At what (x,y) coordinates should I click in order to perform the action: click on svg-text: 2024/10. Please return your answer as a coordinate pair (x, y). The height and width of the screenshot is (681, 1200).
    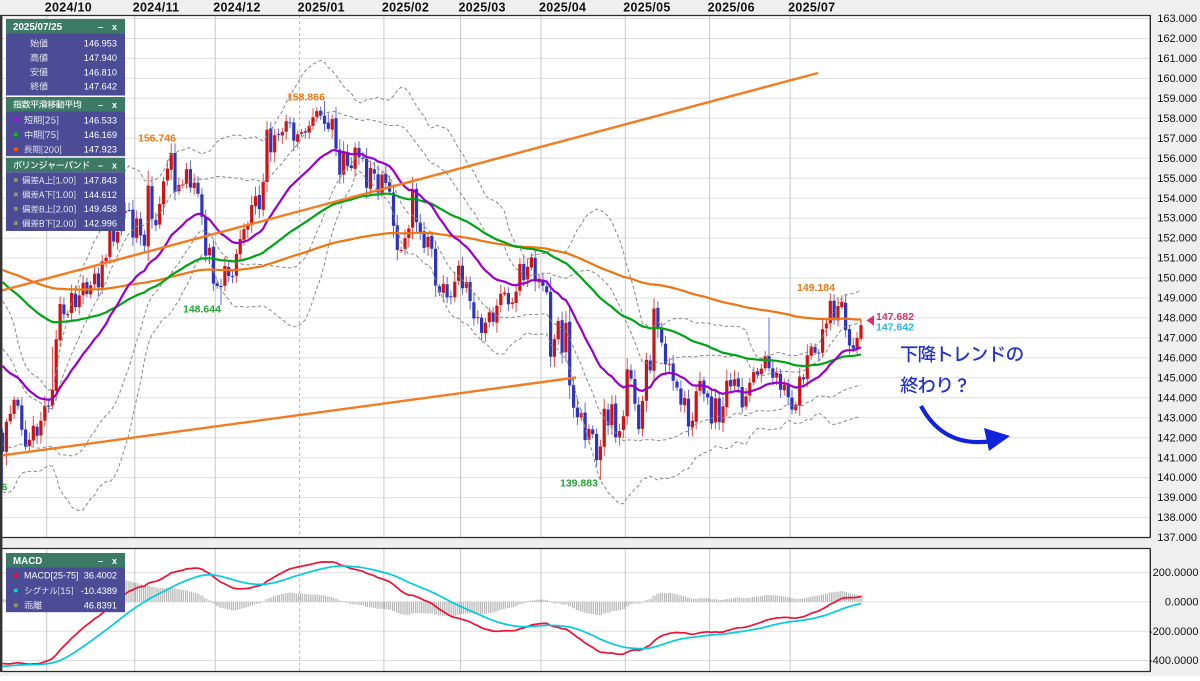
    Looking at the image, I should click on (68, 8).